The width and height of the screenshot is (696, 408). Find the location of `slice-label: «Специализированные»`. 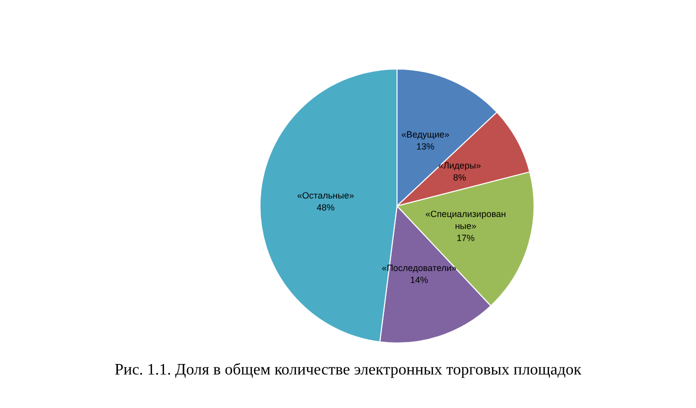

slice-label: «Специализированные» is located at coordinates (465, 219).